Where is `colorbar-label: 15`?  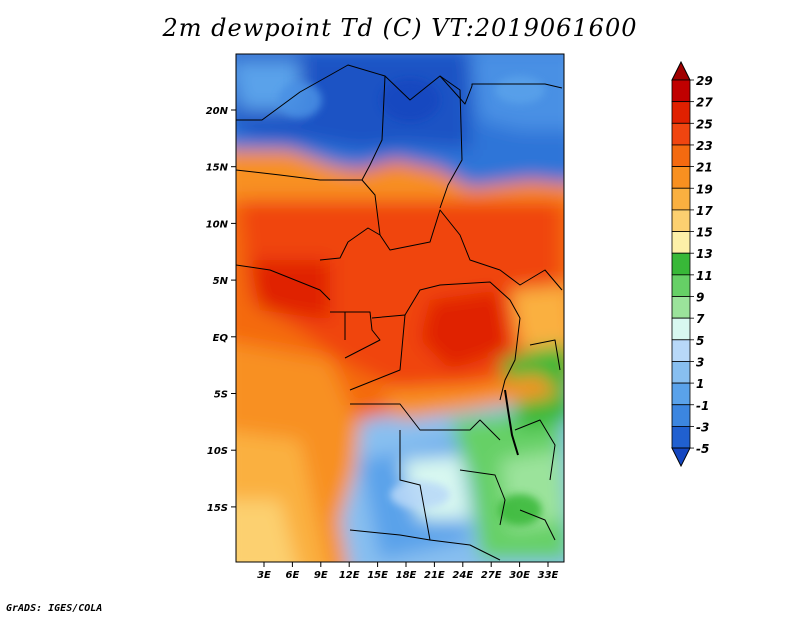 colorbar-label: 15 is located at coordinates (704, 233).